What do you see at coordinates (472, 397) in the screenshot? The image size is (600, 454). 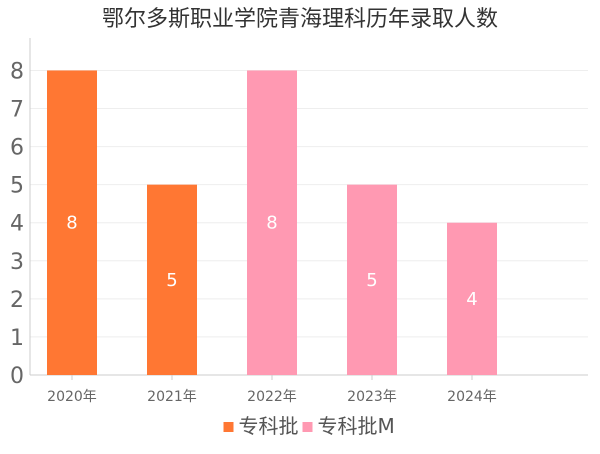 I see `x-tick-label-4: 2024年` at bounding box center [472, 397].